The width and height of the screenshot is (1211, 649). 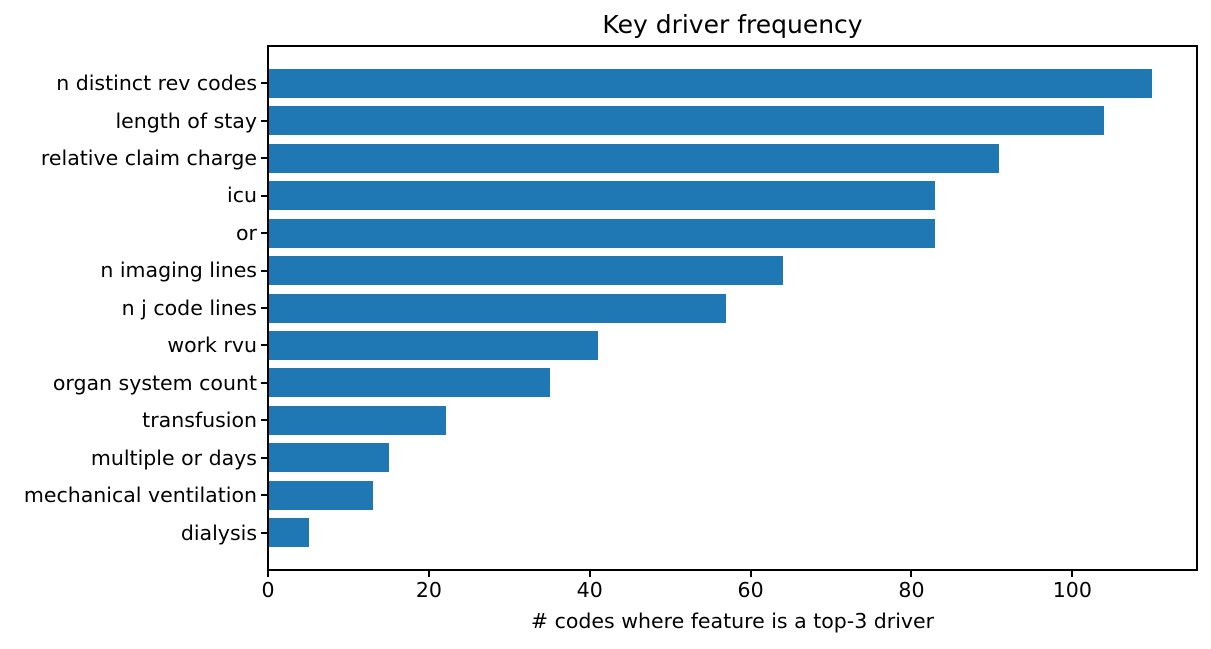 What do you see at coordinates (409, 383) in the screenshot?
I see `bar-organ-system-count` at bounding box center [409, 383].